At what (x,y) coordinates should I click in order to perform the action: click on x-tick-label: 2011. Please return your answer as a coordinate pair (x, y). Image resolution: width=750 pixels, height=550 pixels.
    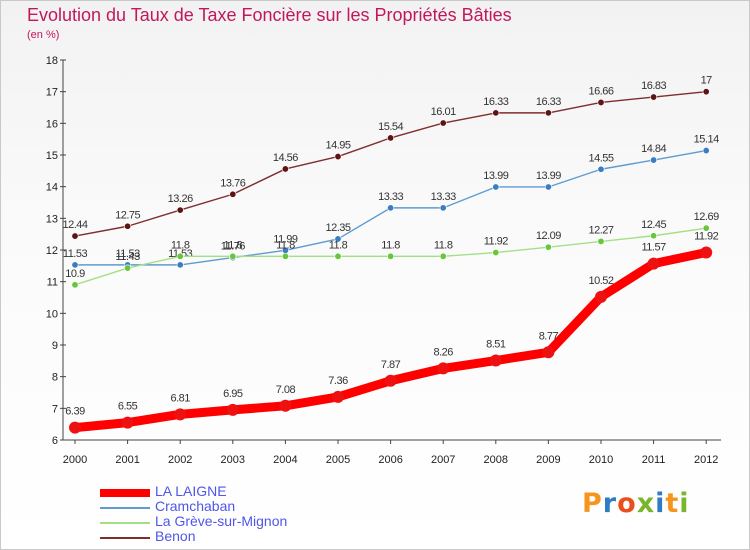
    Looking at the image, I should click on (654, 460).